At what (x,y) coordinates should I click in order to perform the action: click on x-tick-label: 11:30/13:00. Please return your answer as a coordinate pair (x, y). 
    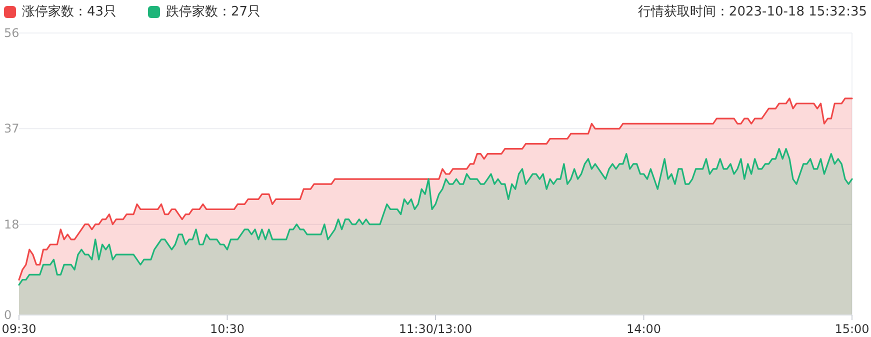
    Looking at the image, I should click on (435, 329).